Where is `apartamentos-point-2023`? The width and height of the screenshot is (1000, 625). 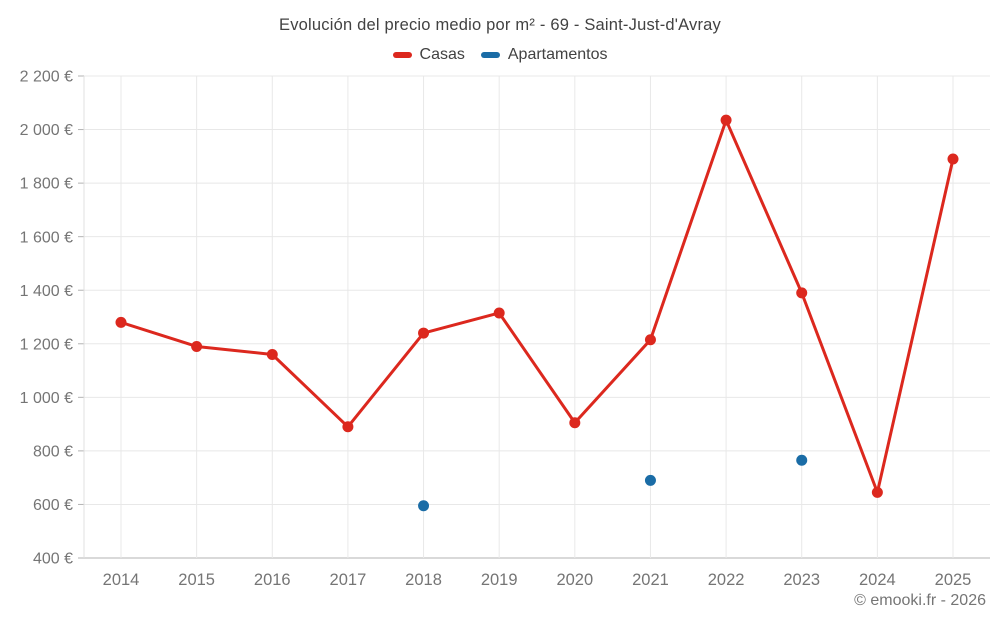 apartamentos-point-2023 is located at coordinates (802, 460).